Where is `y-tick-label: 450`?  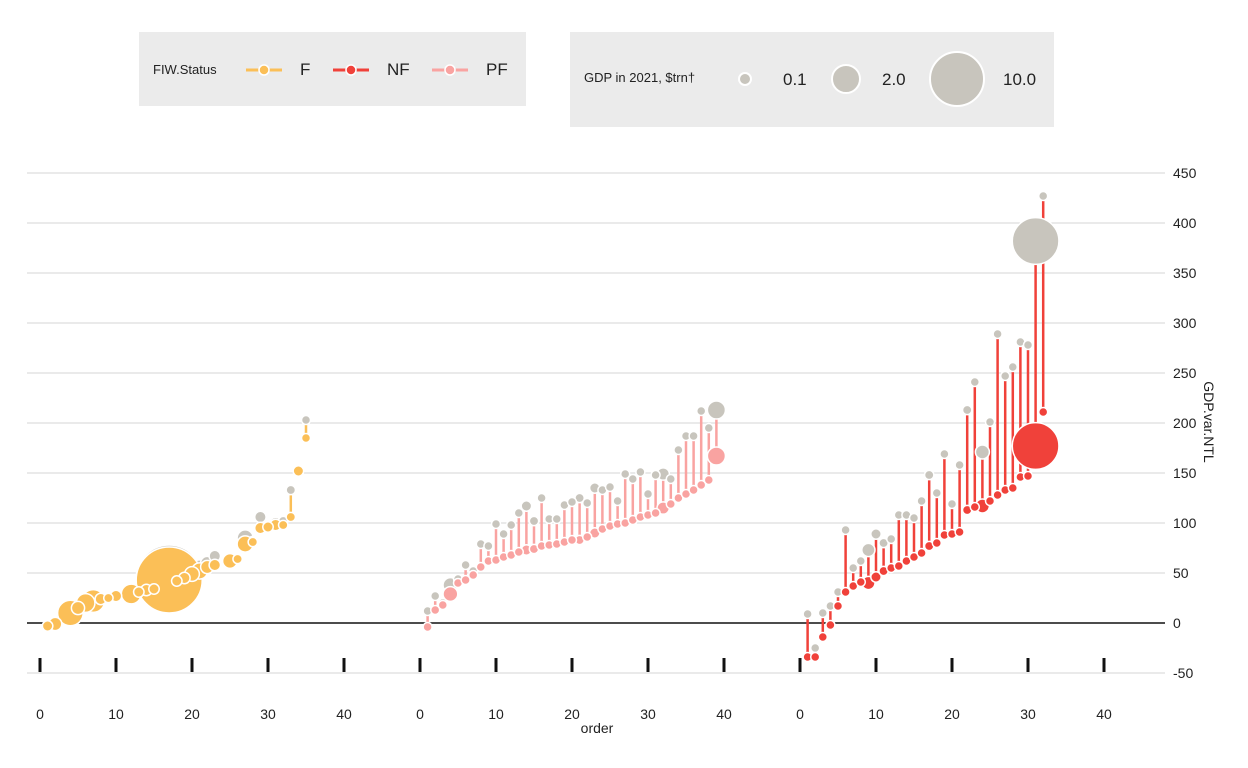
y-tick-label: 450 is located at coordinates (1185, 173).